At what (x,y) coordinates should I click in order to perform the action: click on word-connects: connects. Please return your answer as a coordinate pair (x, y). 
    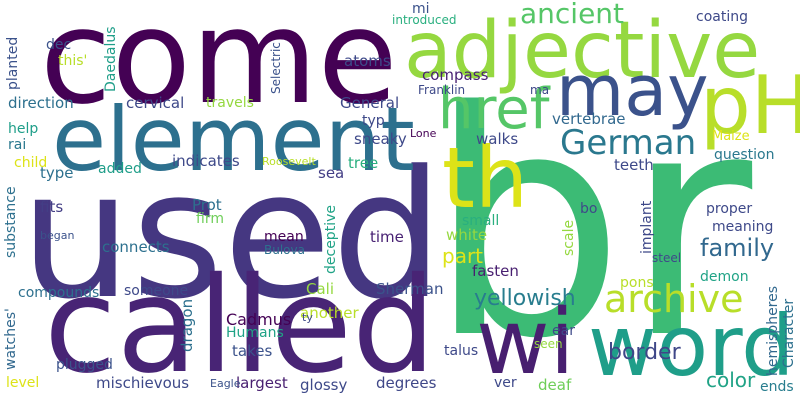
    Looking at the image, I should click on (136, 247).